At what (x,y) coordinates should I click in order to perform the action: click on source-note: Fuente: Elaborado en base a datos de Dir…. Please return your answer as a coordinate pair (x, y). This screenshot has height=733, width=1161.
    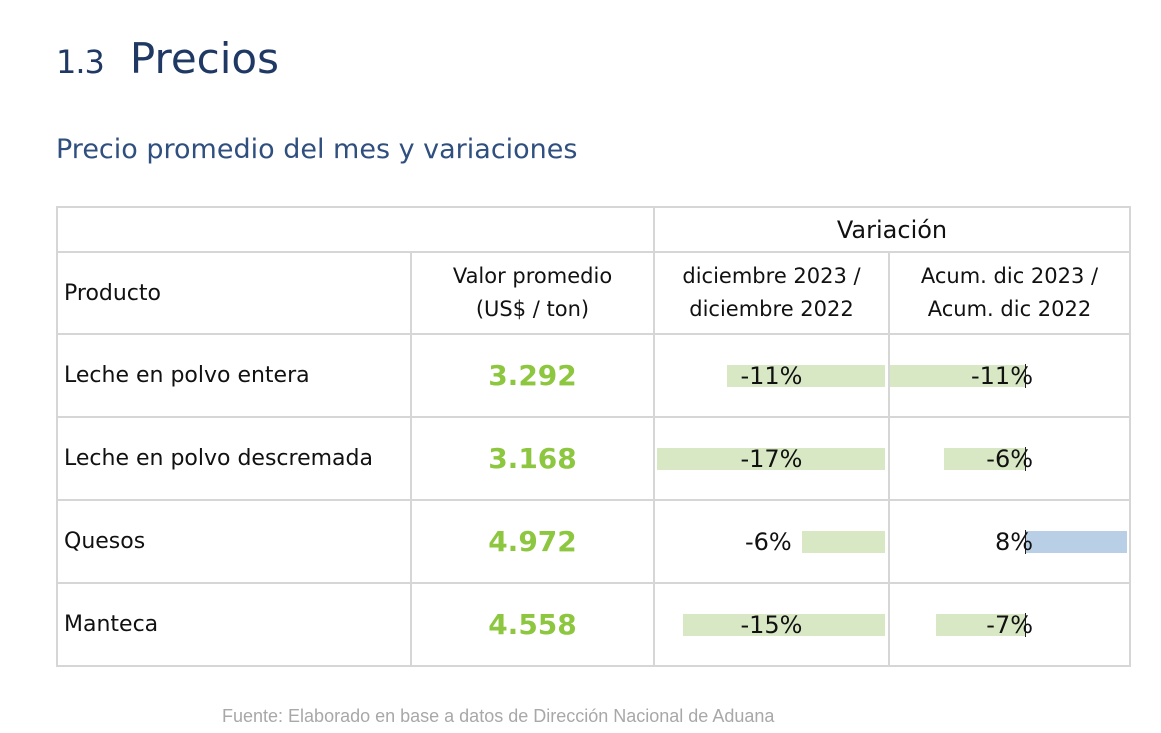
    Looking at the image, I should click on (498, 716).